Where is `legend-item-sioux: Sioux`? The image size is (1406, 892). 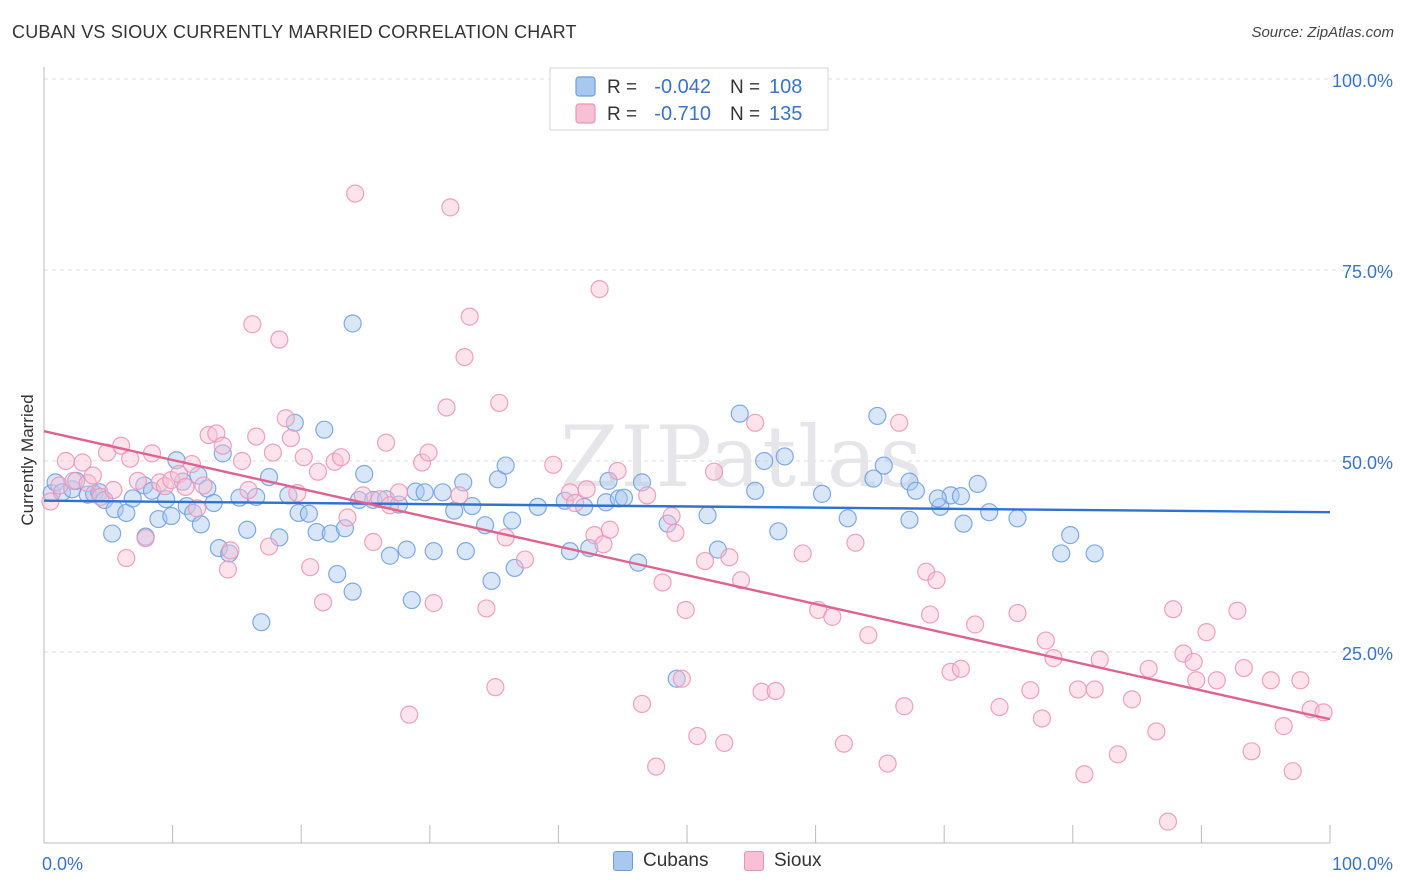
legend-item-sioux: Sioux is located at coordinates (783, 861).